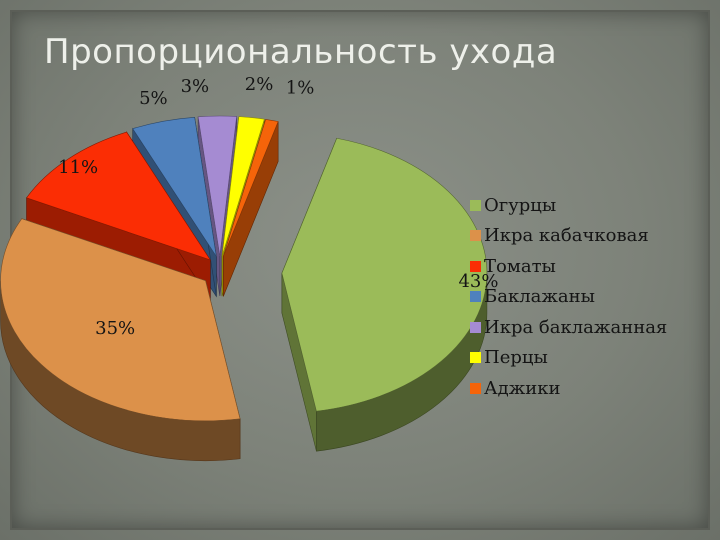  What do you see at coordinates (478, 281) in the screenshot?
I see `data-label: 43%` at bounding box center [478, 281].